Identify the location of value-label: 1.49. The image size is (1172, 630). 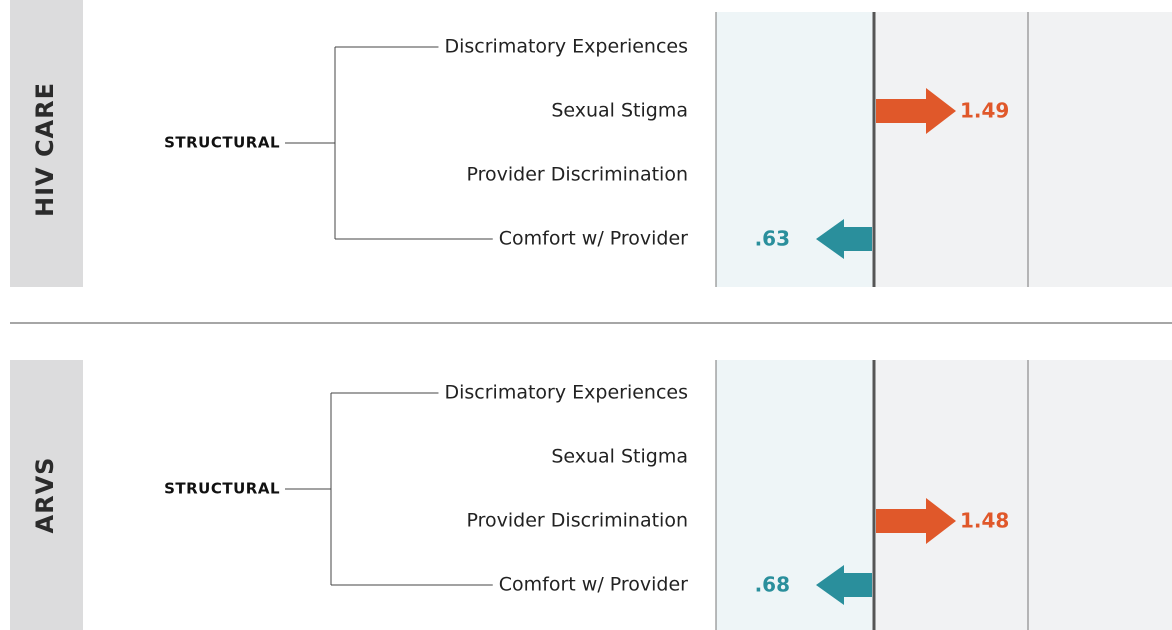
(984, 111).